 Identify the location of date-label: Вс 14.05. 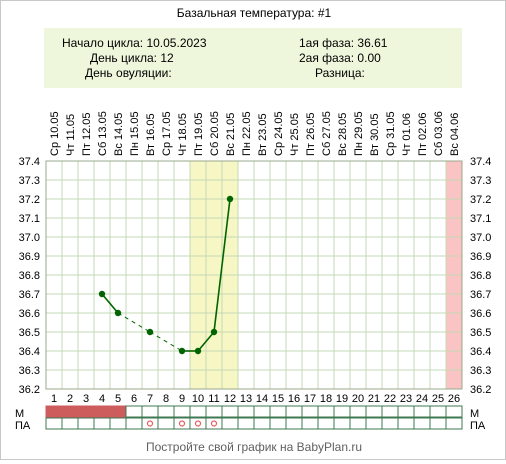
(119, 134).